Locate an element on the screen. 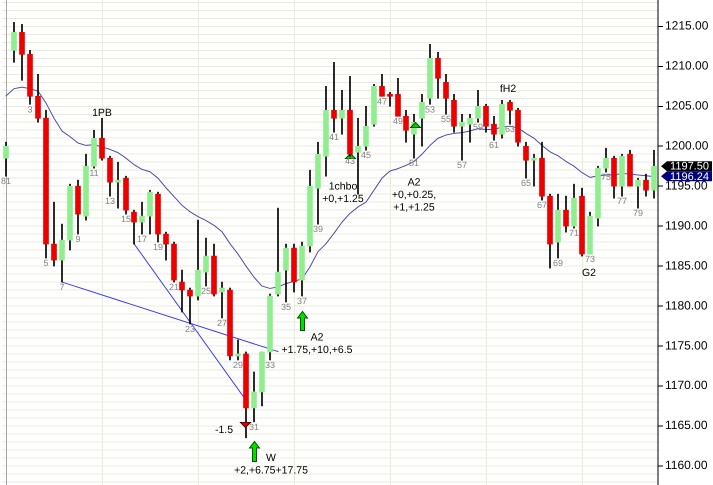  x-tick-label: 19 is located at coordinates (158, 247).